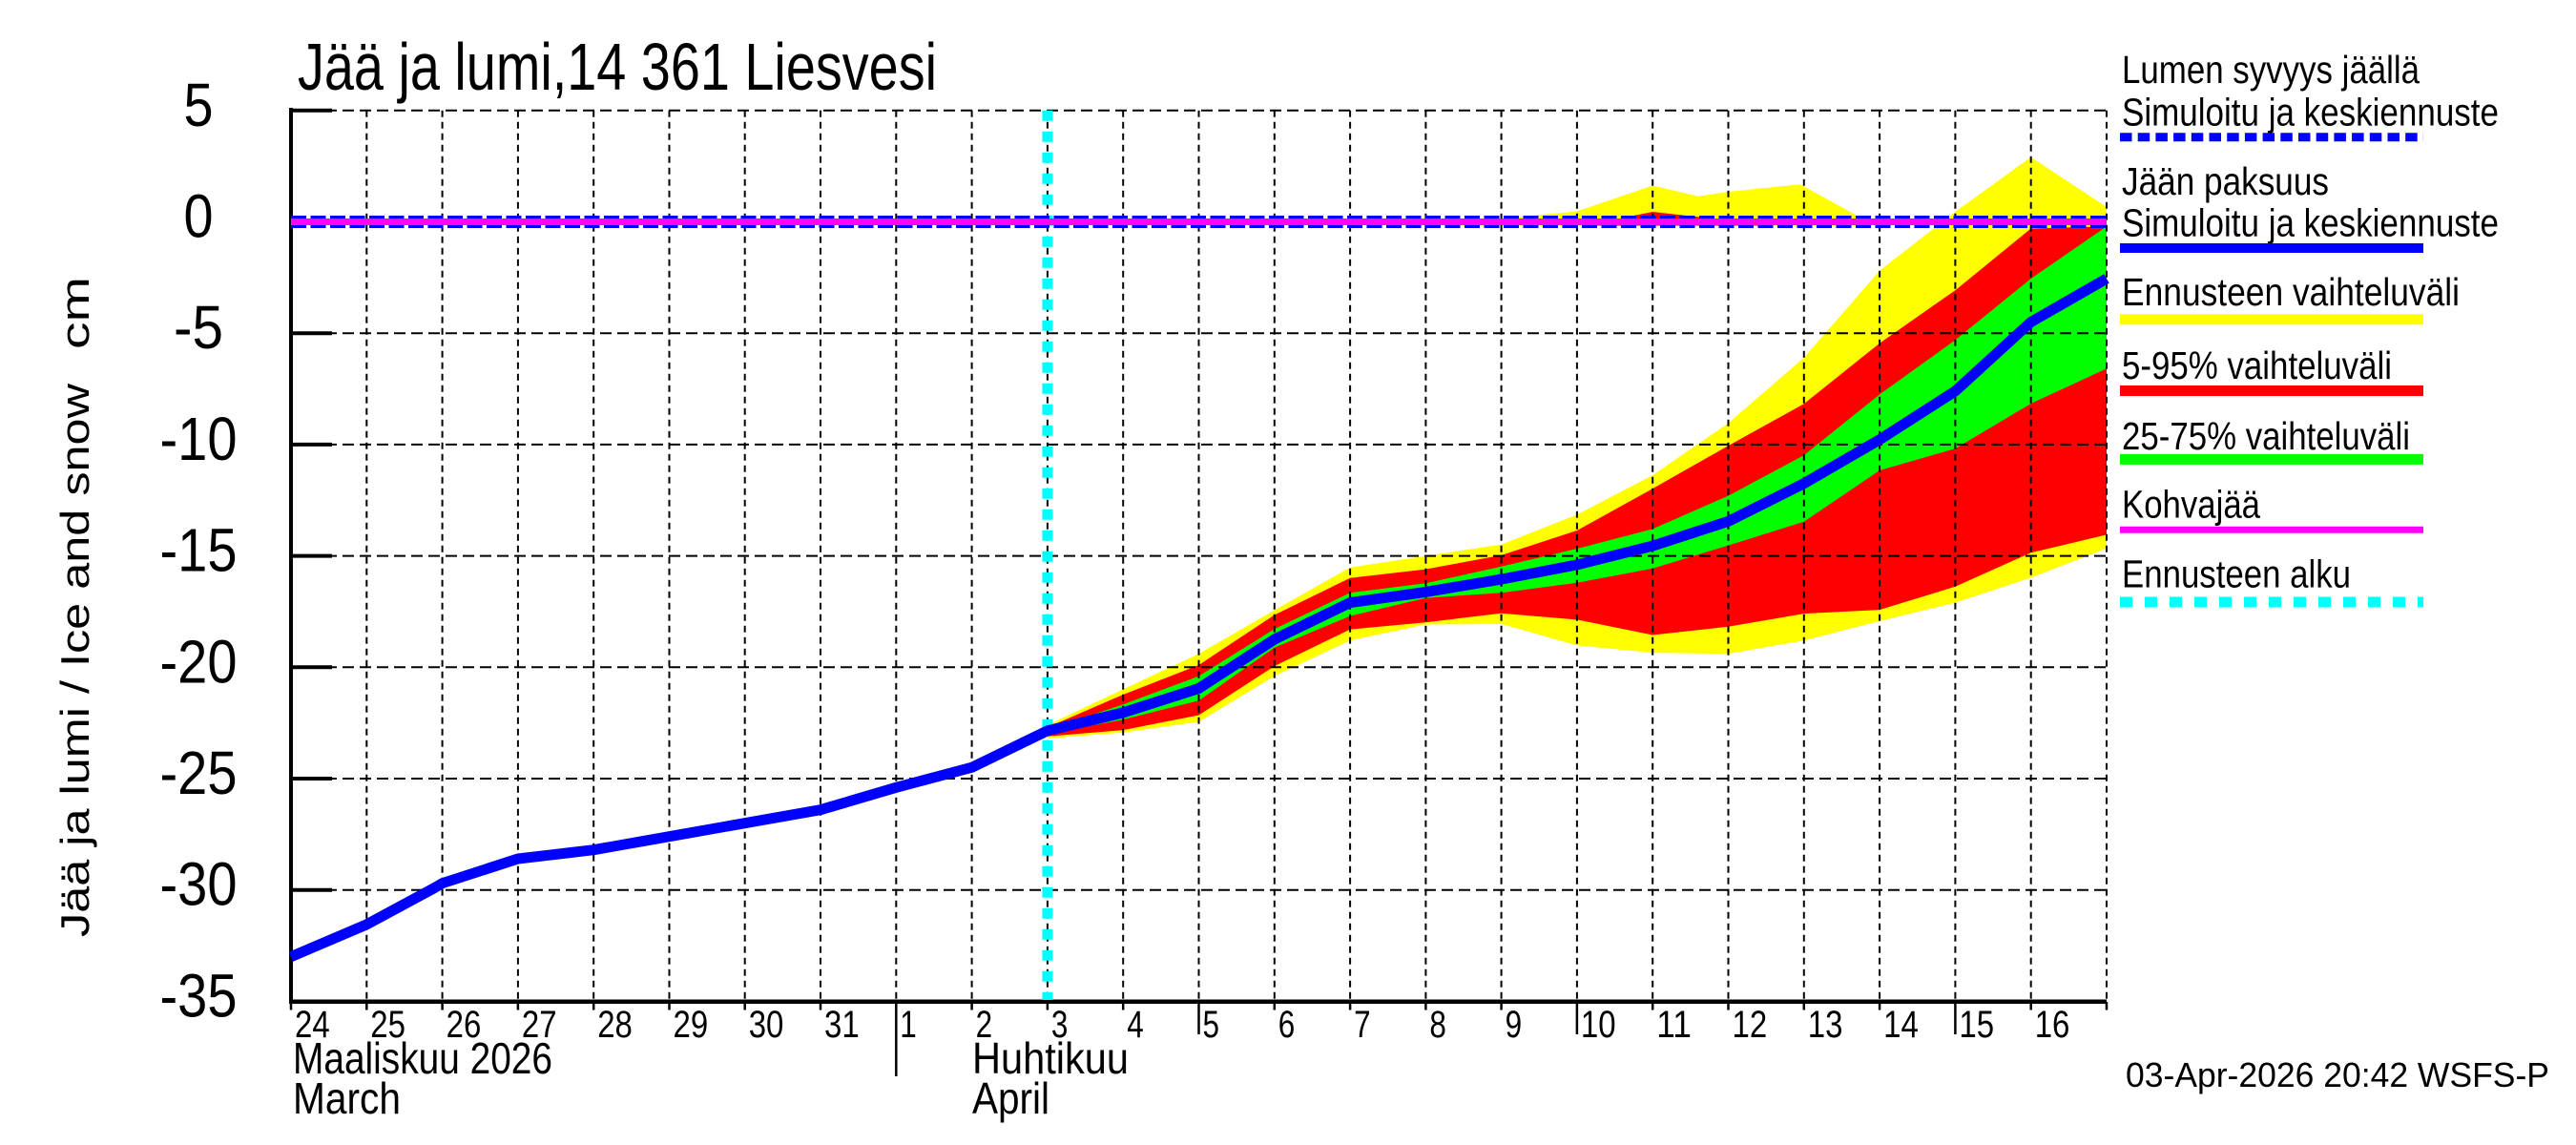 The image size is (2576, 1145). Describe the element at coordinates (387, 1025) in the screenshot. I see `svg-text: 25` at that location.